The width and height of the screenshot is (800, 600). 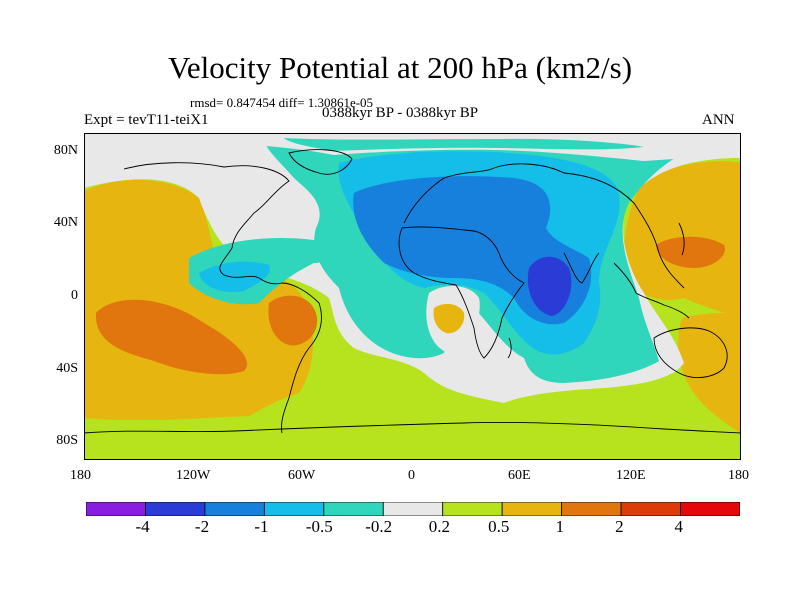 I want to click on lon-label-60w: 60W, so click(x=302, y=475).